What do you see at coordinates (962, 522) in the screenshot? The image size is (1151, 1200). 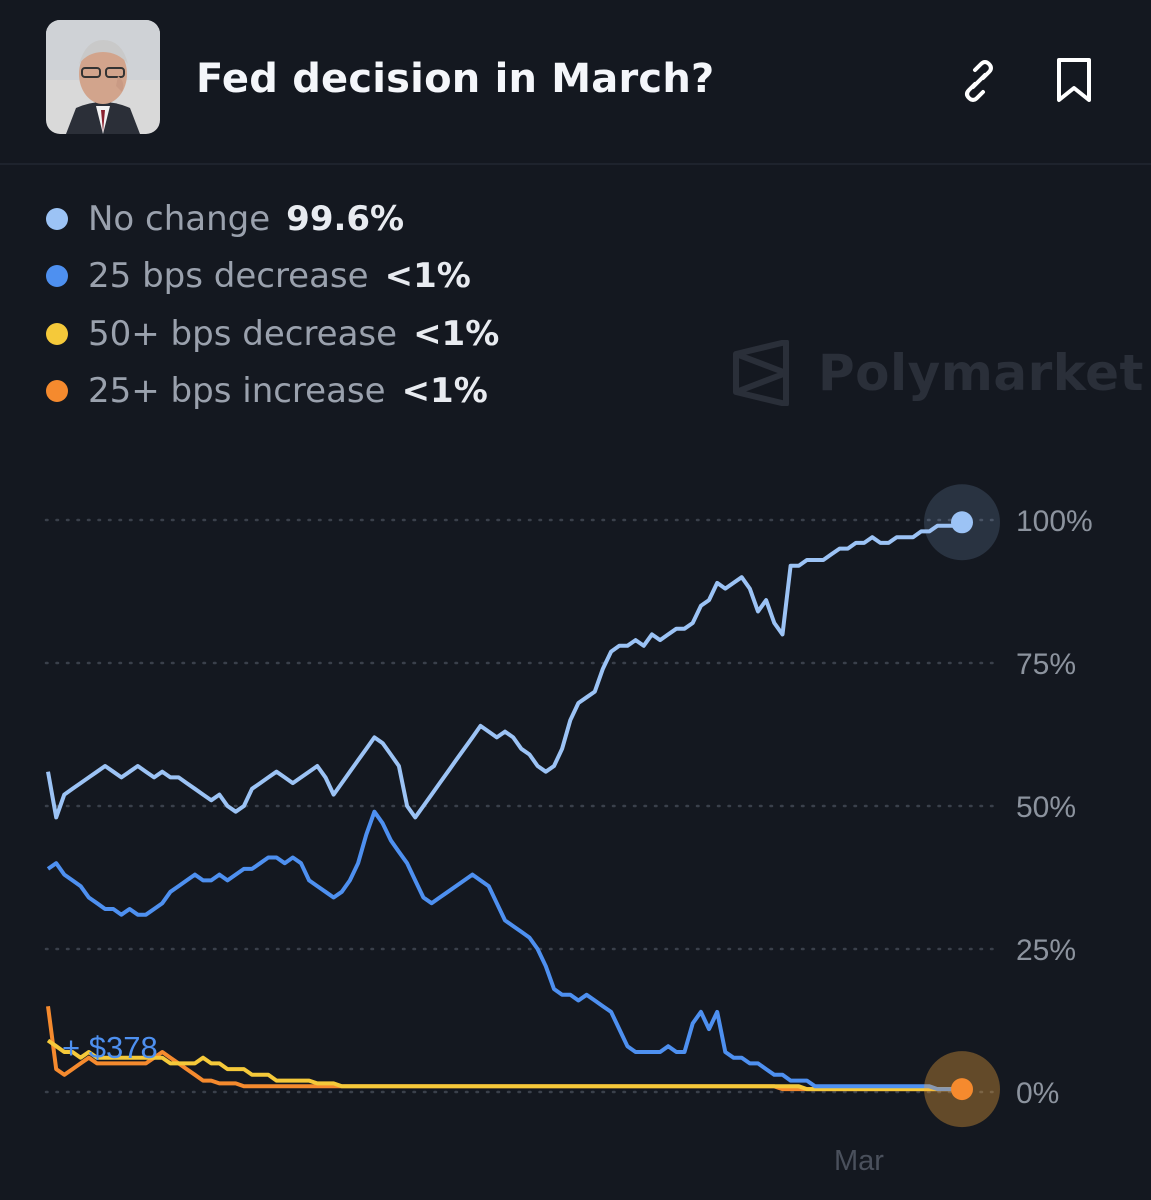 I see `no-change-end-dot` at bounding box center [962, 522].